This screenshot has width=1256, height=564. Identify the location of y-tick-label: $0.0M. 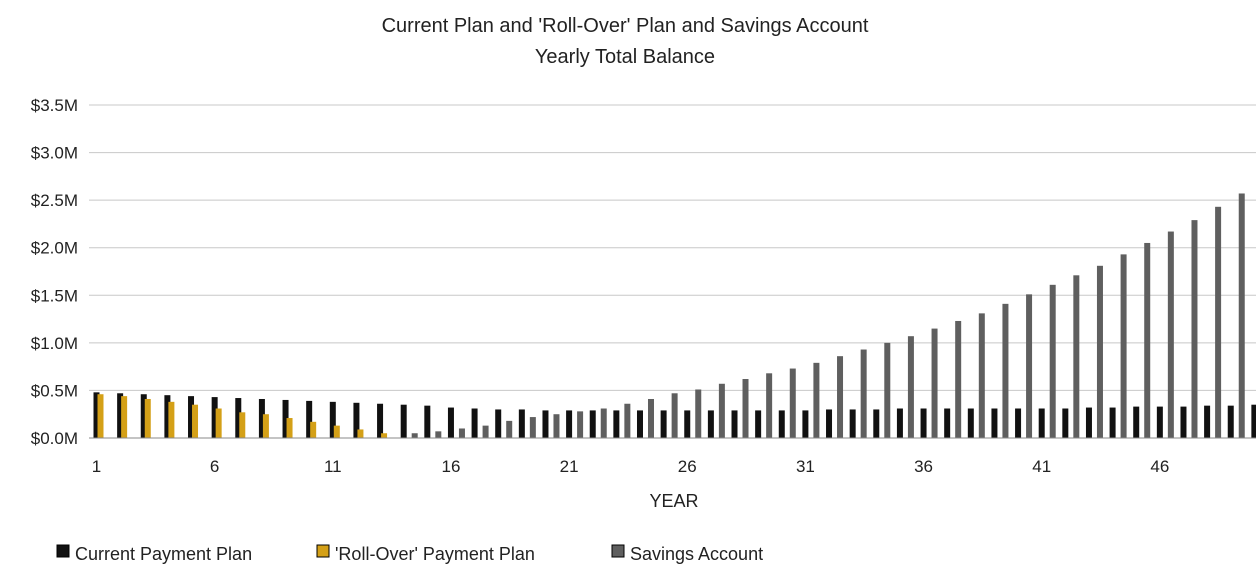
(54, 438).